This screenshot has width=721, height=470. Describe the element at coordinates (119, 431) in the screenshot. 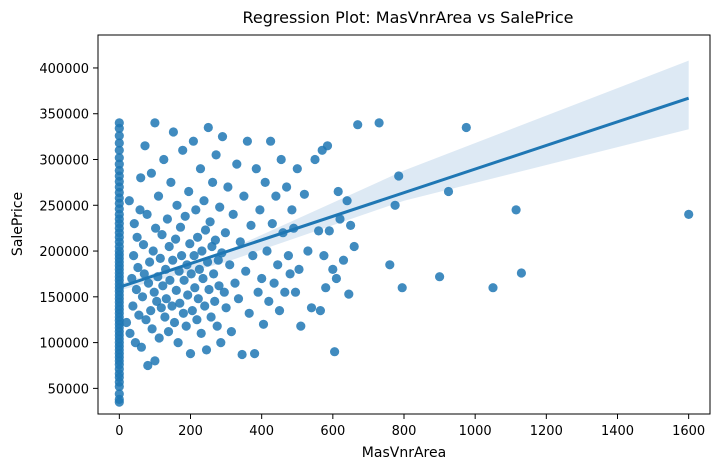

I see `x-tick-label: 0` at that location.